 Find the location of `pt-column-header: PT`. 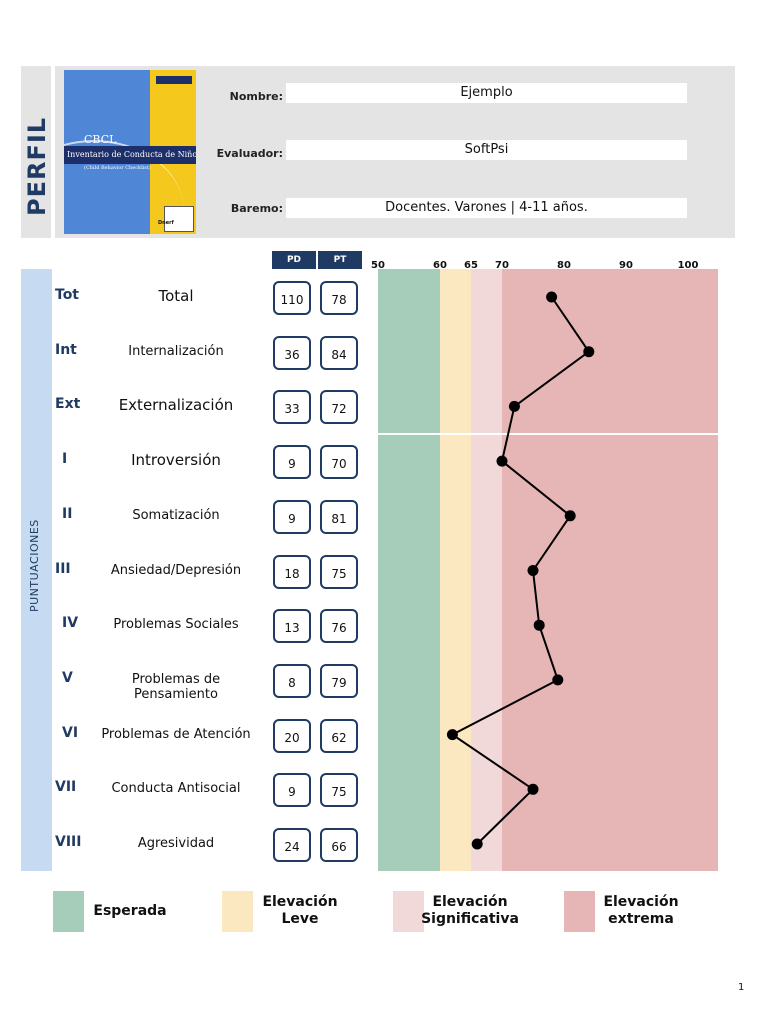

pt-column-header: PT is located at coordinates (340, 260).